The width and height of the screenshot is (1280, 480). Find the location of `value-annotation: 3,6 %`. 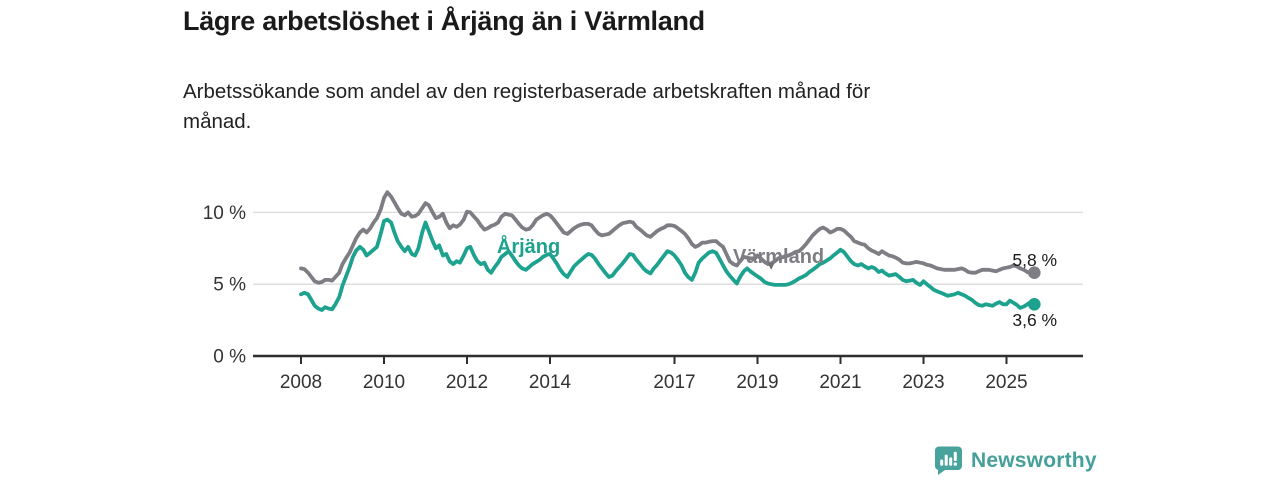

value-annotation: 3,6 % is located at coordinates (1034, 320).